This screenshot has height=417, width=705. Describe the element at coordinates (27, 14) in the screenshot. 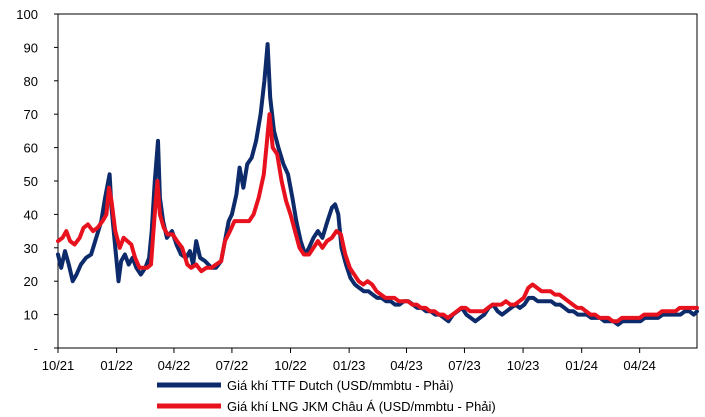

I see `y-tick-label: 100` at that location.